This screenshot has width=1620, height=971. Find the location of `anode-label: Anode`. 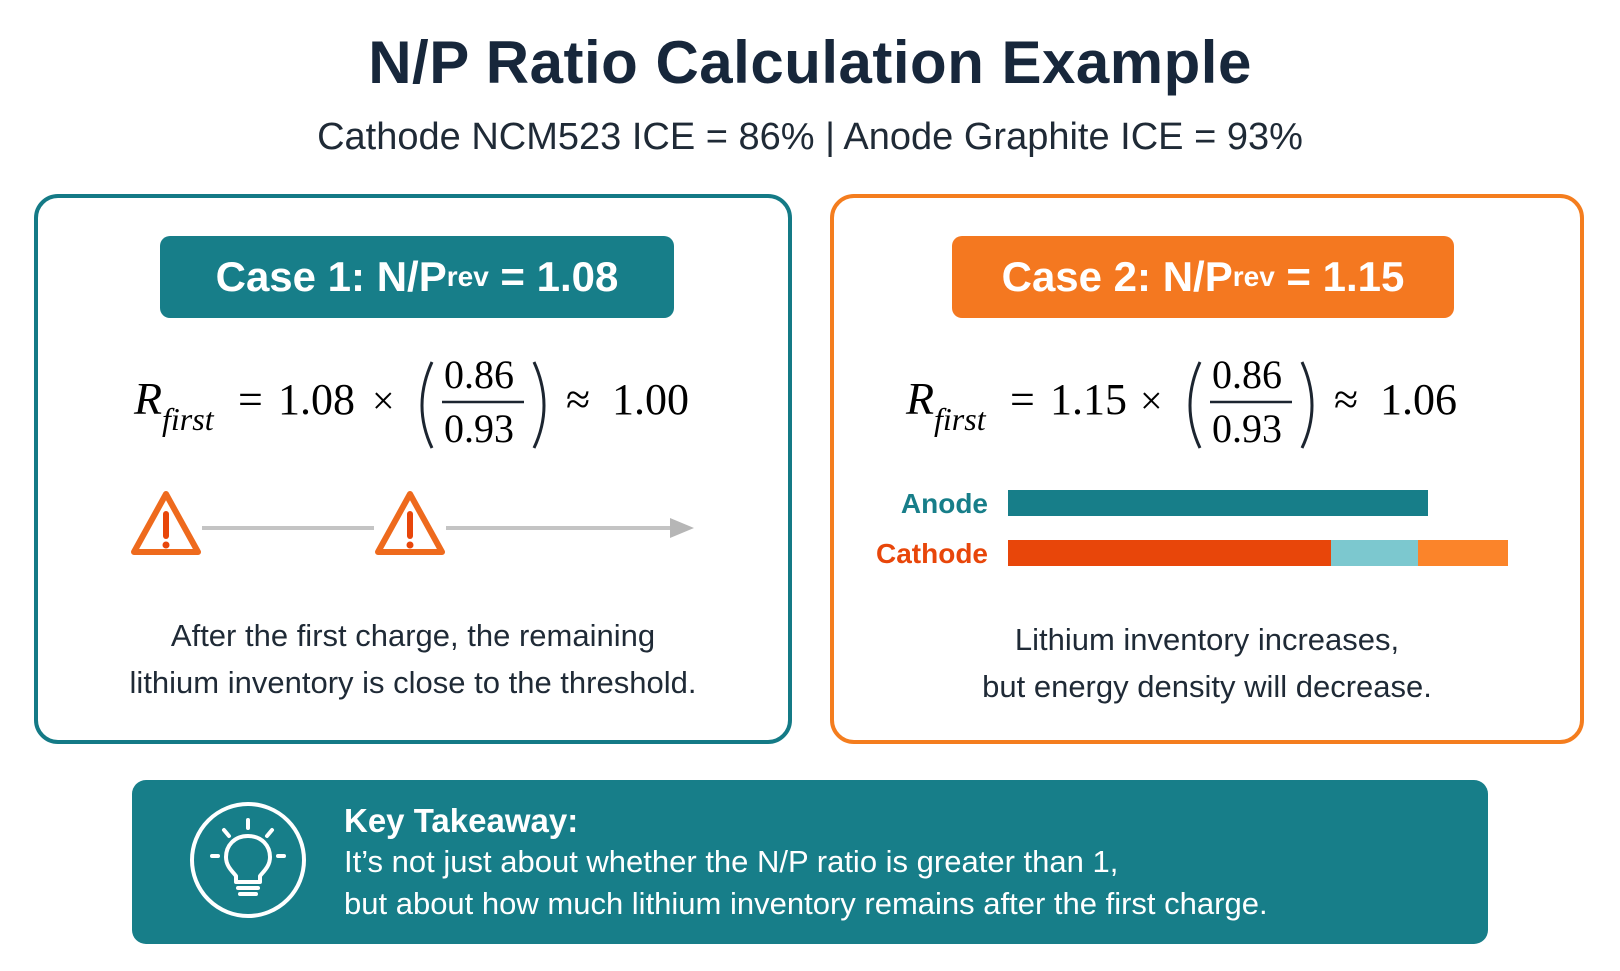

anode-label: Anode is located at coordinates (944, 503).